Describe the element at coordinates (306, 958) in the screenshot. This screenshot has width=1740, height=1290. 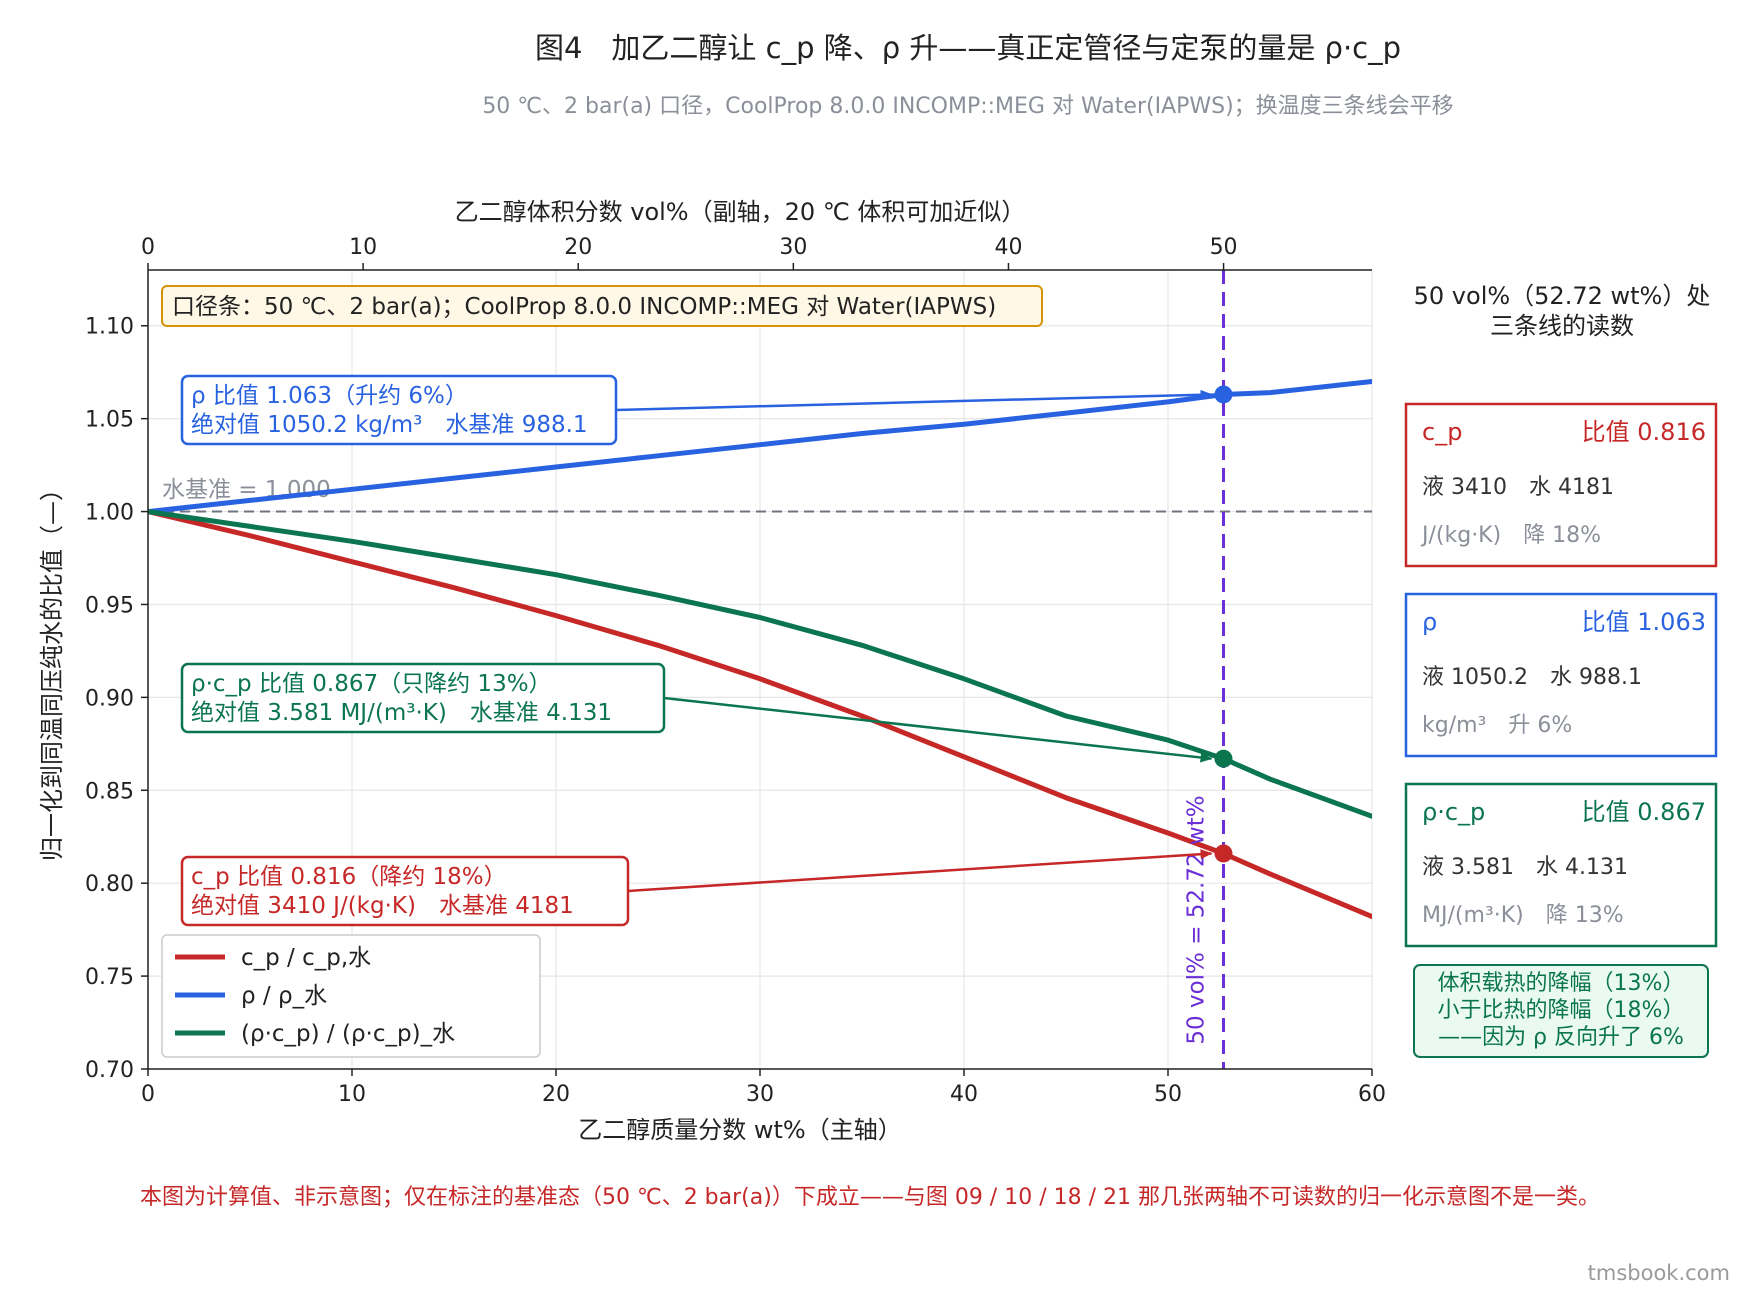
I see `legend-entry-cp: c_p / c_p,水` at that location.